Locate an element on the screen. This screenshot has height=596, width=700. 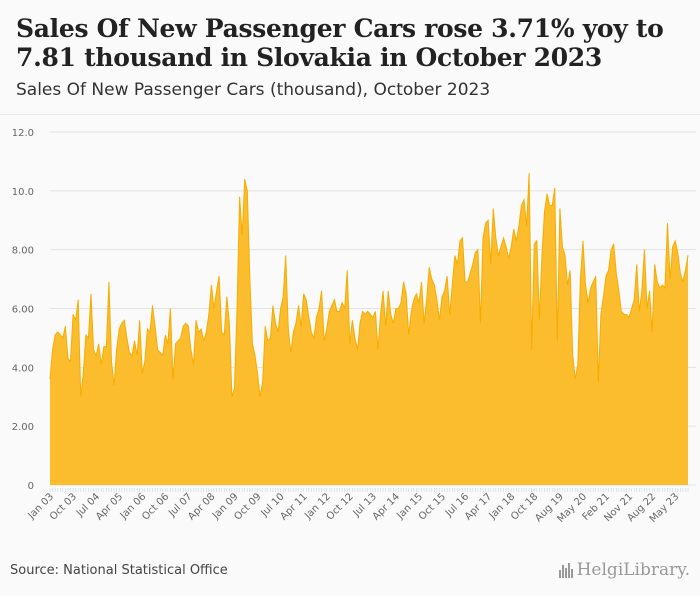
helgi-library-logo: HelgiLibrary. is located at coordinates (624, 570).